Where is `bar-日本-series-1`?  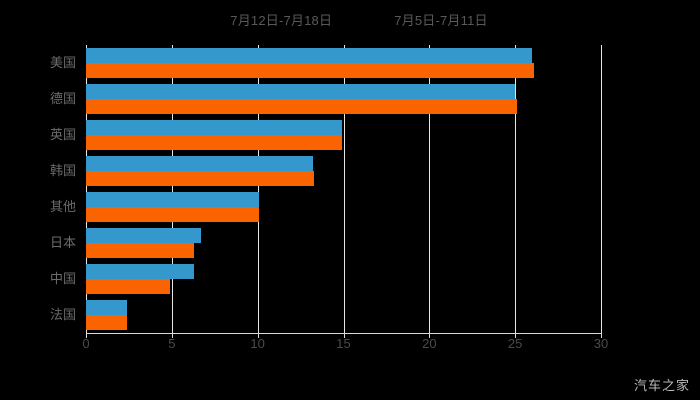 bar-日本-series-1 is located at coordinates (140, 250).